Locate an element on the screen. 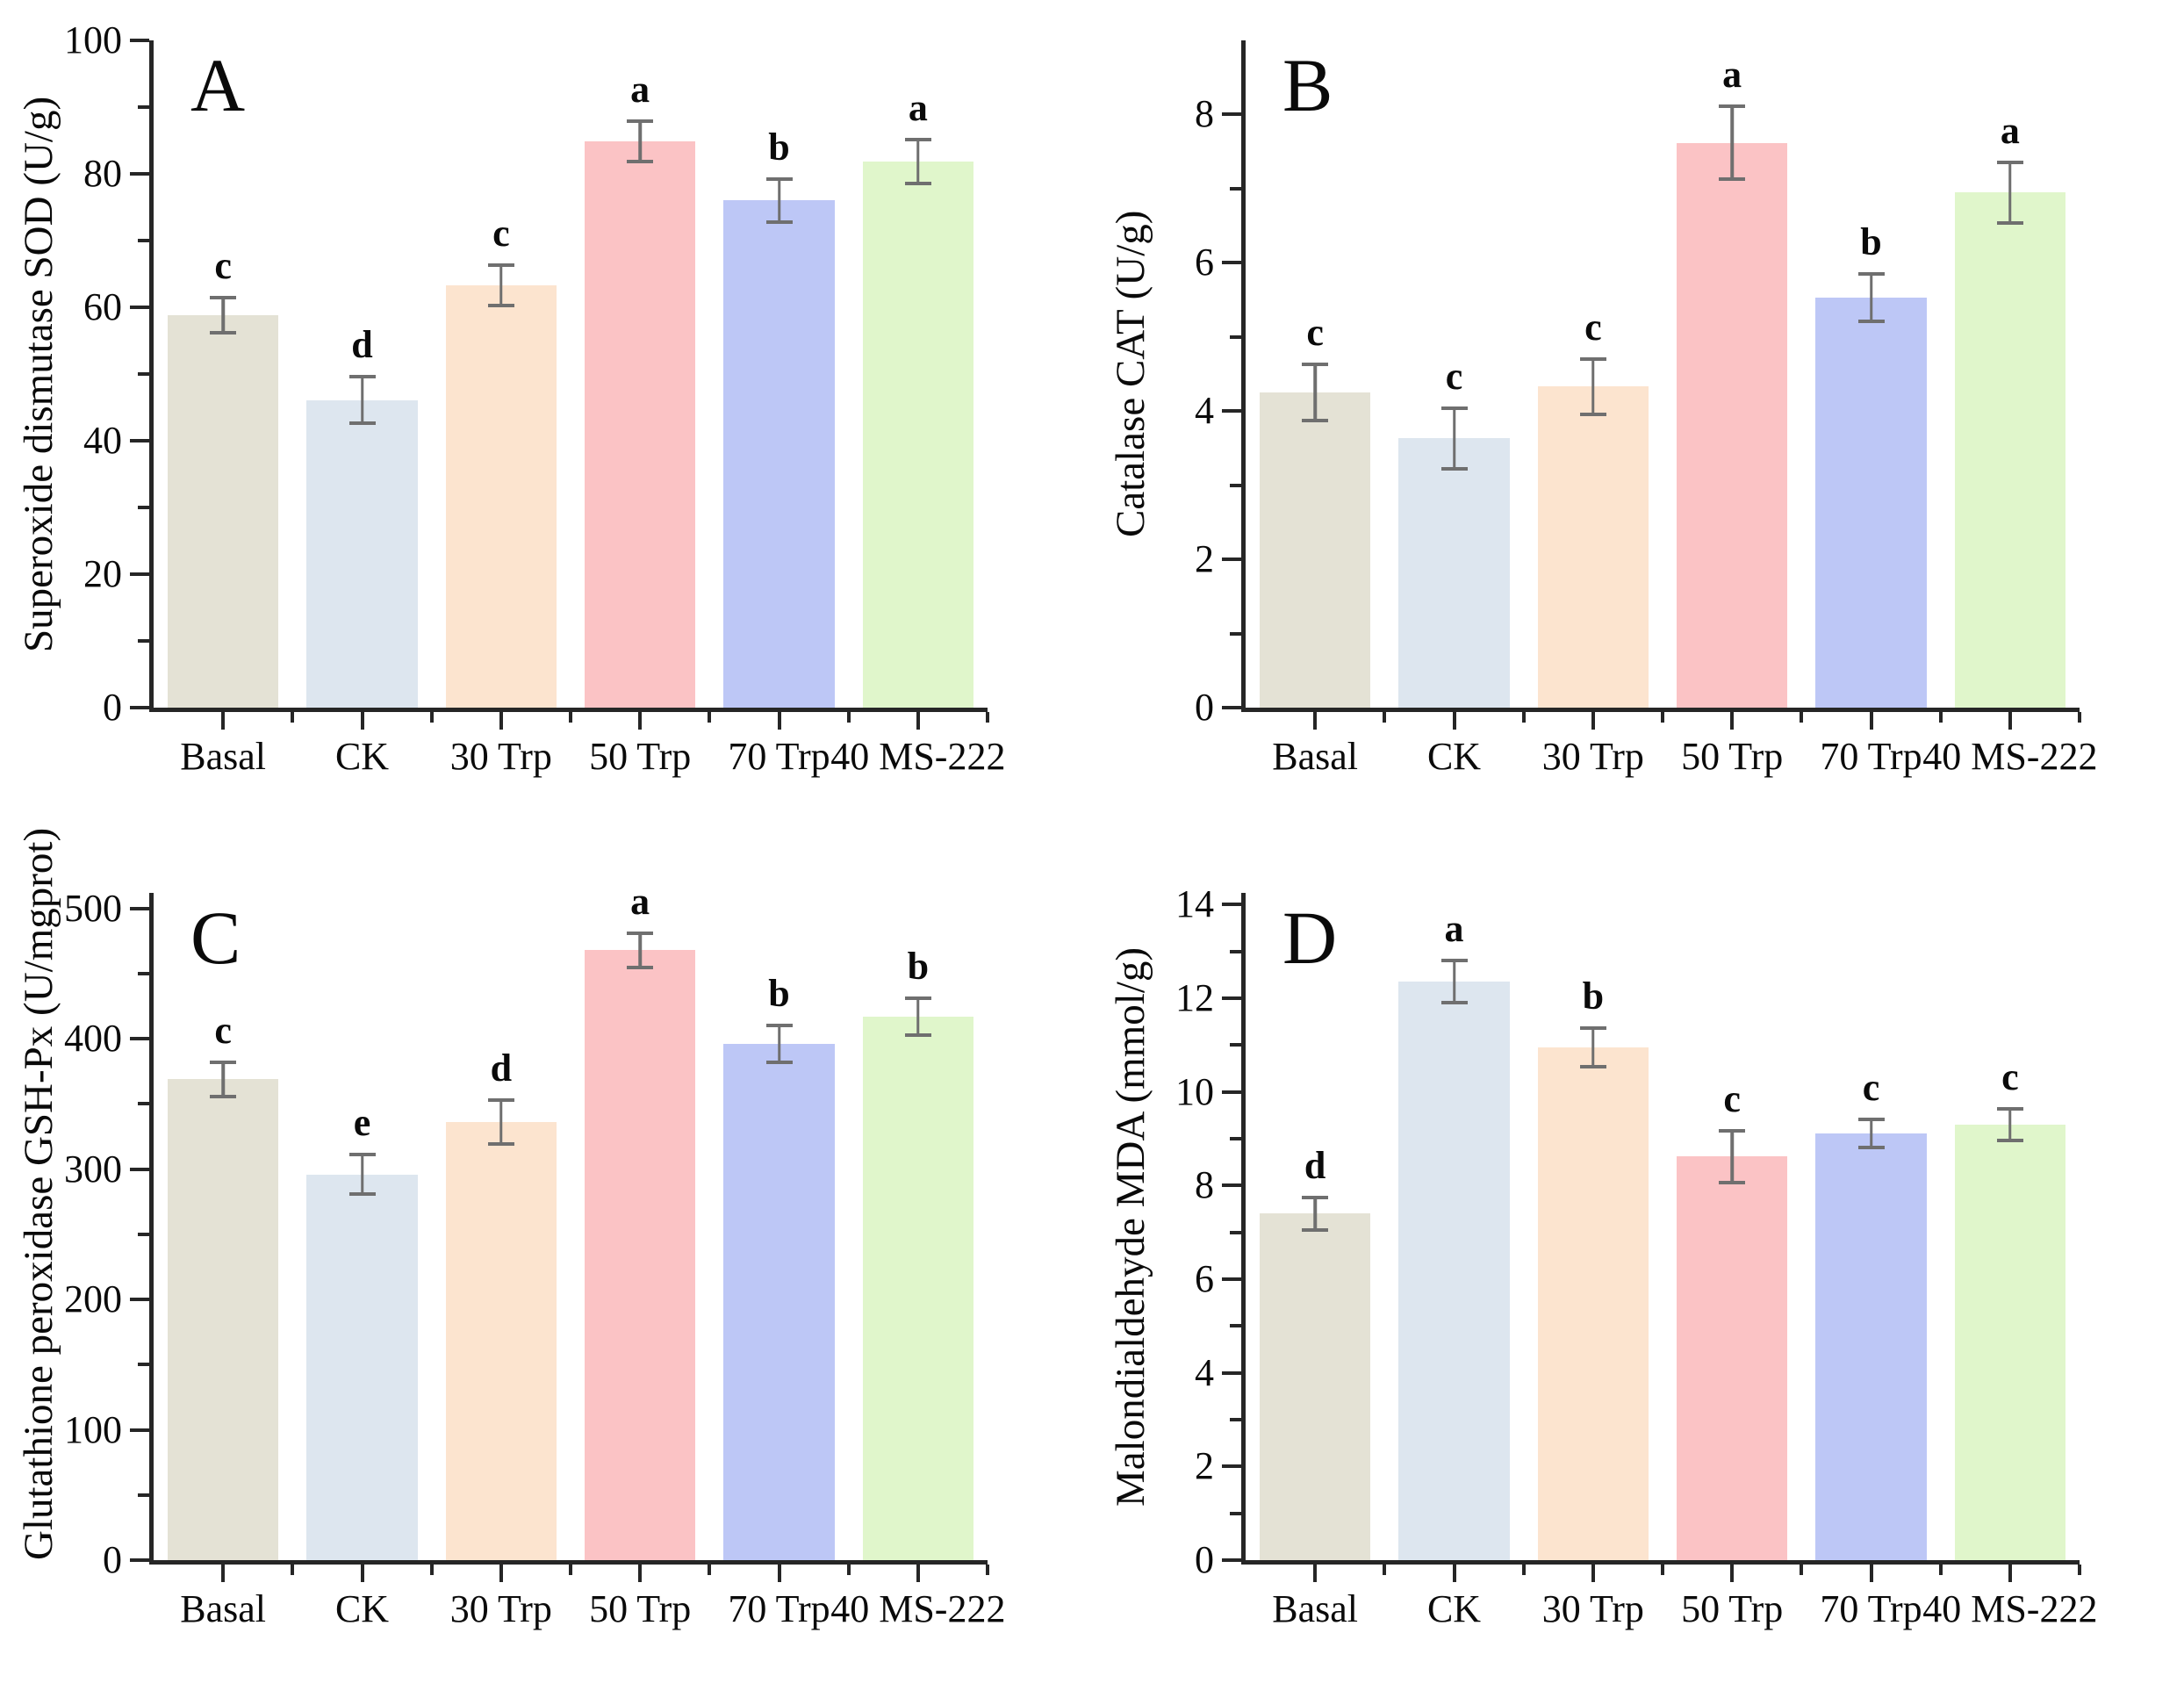 Image resolution: width=2184 pixels, height=1705 pixels. significance-letter: d is located at coordinates (501, 1068).